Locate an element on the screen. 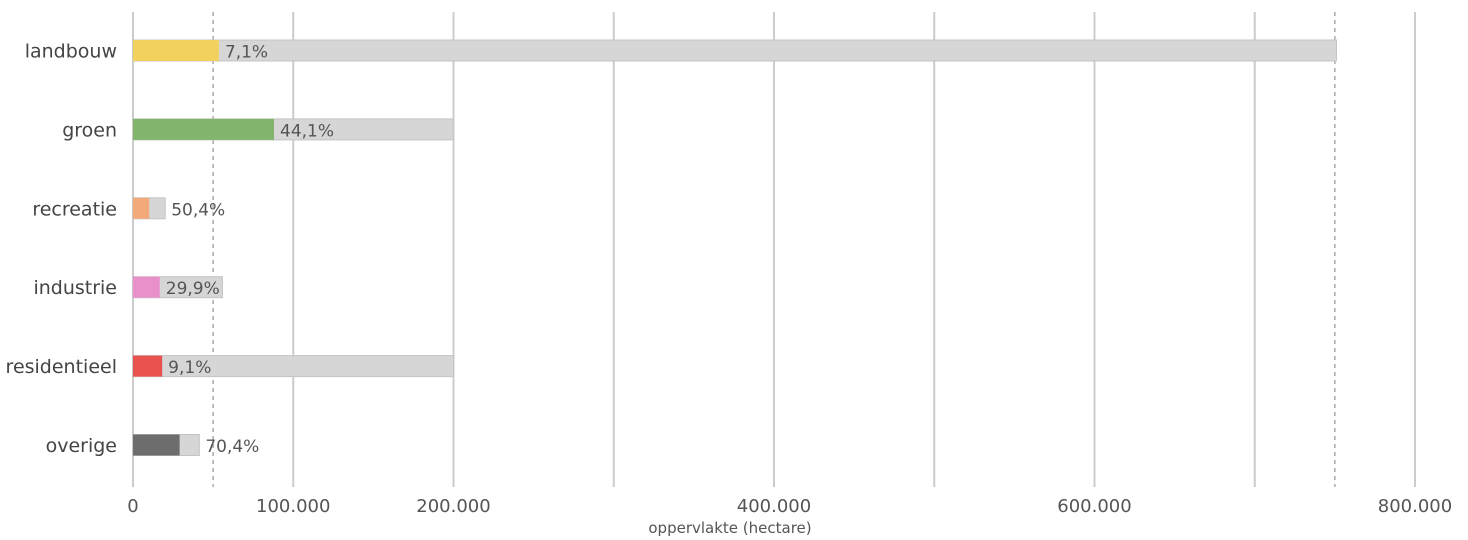  x-tick-label-4: 400.000 is located at coordinates (774, 506).